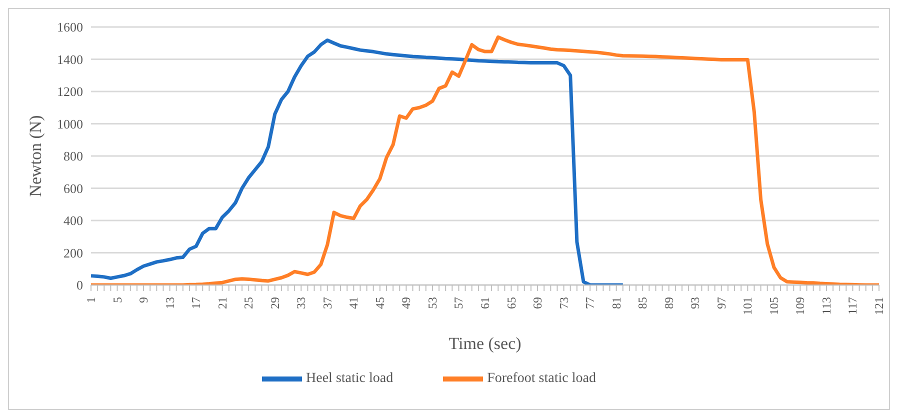 This screenshot has width=900, height=419. Describe the element at coordinates (73, 252) in the screenshot. I see `y-tick-label: 200` at that location.